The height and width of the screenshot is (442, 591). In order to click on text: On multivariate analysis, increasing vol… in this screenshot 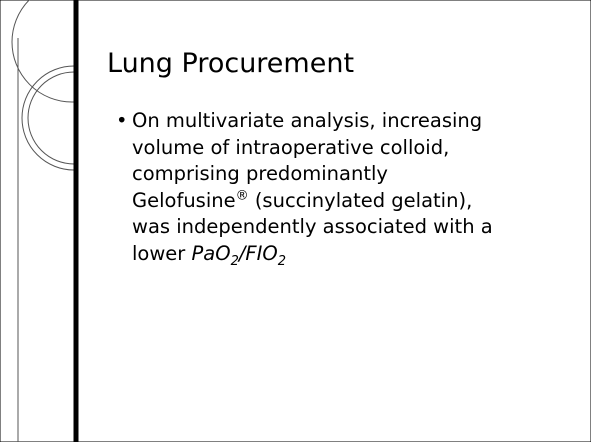, I will do `click(307, 160)`.